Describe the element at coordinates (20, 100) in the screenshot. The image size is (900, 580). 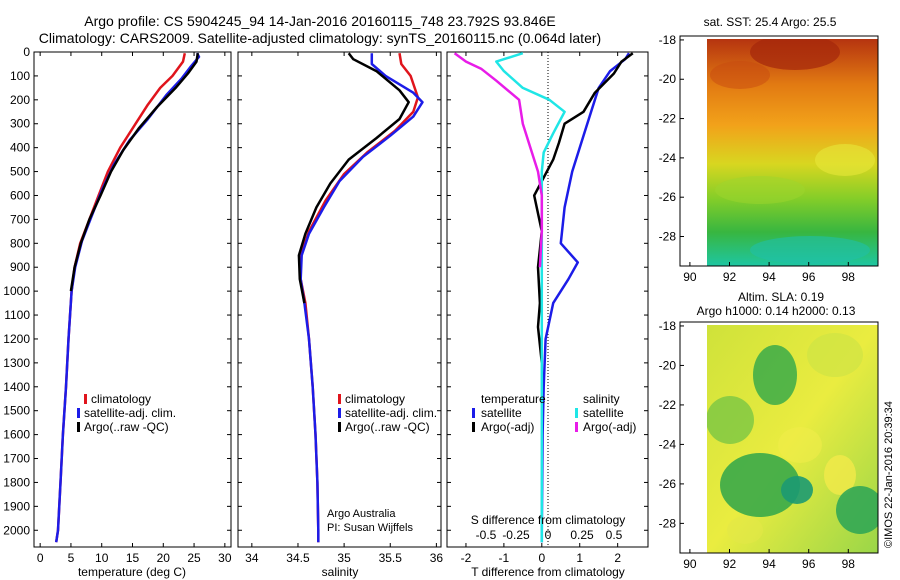
I see `depth-tick-label: 200` at that location.